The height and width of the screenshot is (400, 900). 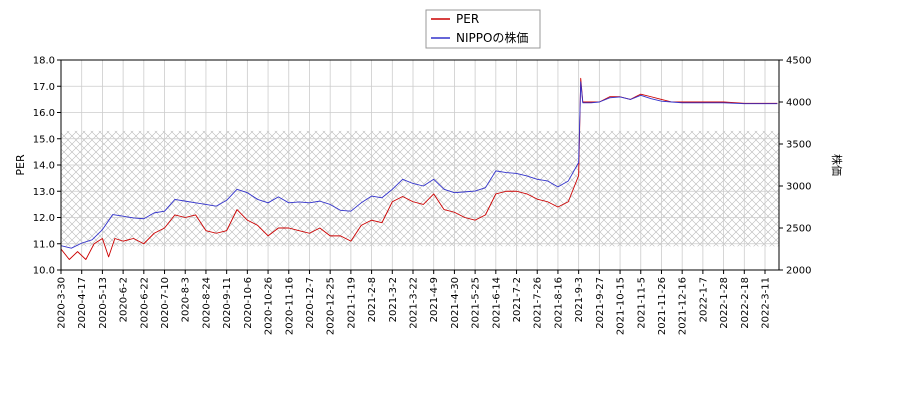 I want to click on legend-label-price: NIPPOの株価, so click(x=492, y=37).